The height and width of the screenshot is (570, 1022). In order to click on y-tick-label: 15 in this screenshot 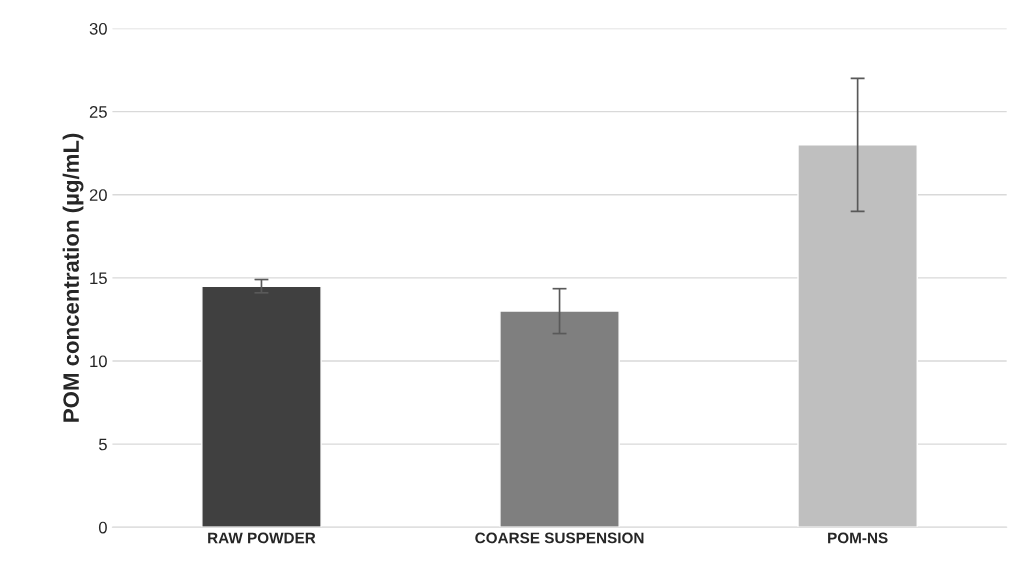, I will do `click(98, 278)`.